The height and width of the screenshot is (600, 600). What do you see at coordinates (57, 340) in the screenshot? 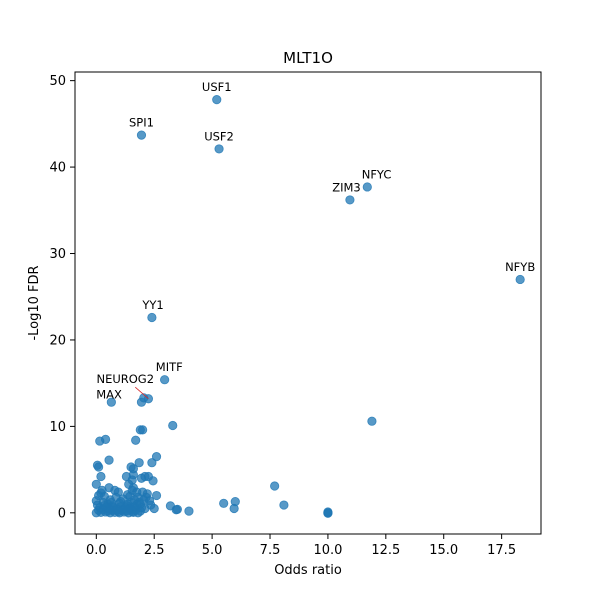
I see `y-tick-label: 20` at bounding box center [57, 340].